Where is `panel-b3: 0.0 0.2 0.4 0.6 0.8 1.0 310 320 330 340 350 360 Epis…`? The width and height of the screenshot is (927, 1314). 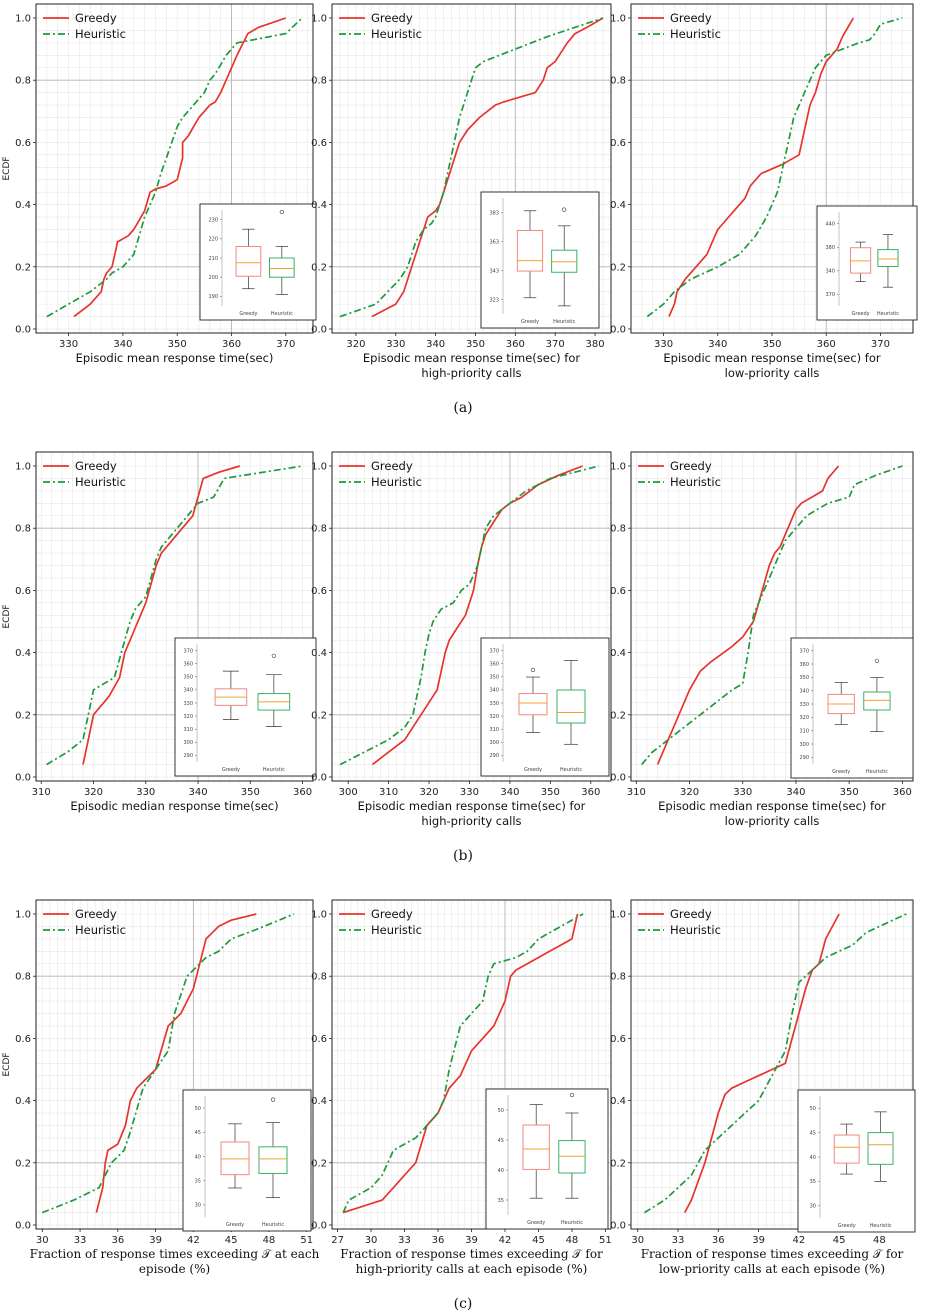
panel-b3: 0.0 0.2 0.4 0.6 0.8 1.0 310 320 330 340 350 360 Epis… is located at coordinates (762, 639).